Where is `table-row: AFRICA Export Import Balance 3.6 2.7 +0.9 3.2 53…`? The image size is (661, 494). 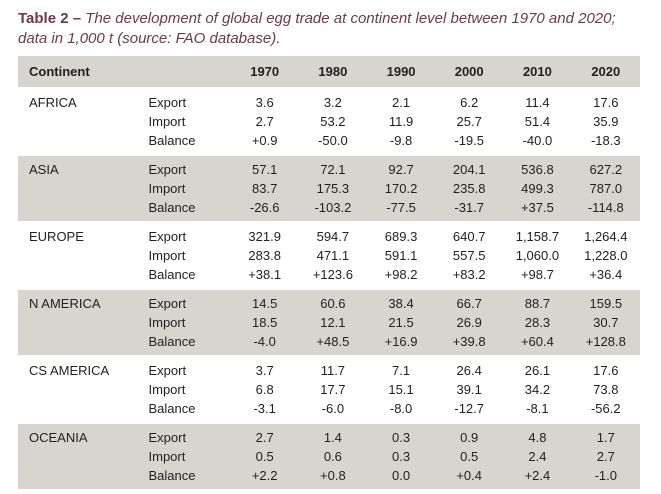
table-row: AFRICA Export Import Balance 3.6 2.7 +0.9 3.2 53… is located at coordinates (329, 121).